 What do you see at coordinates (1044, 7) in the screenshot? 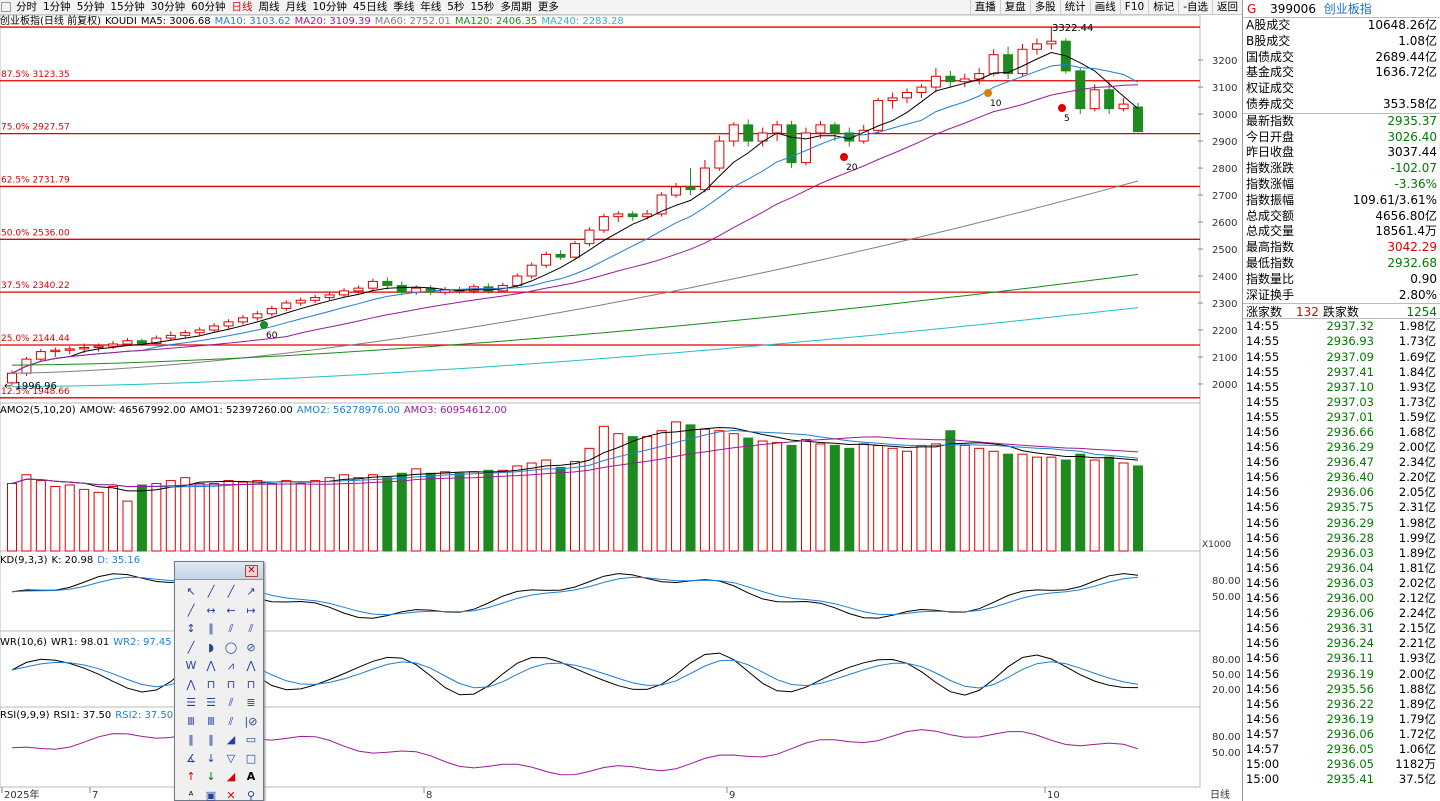
I see `toolbar-button: 多股` at bounding box center [1044, 7].